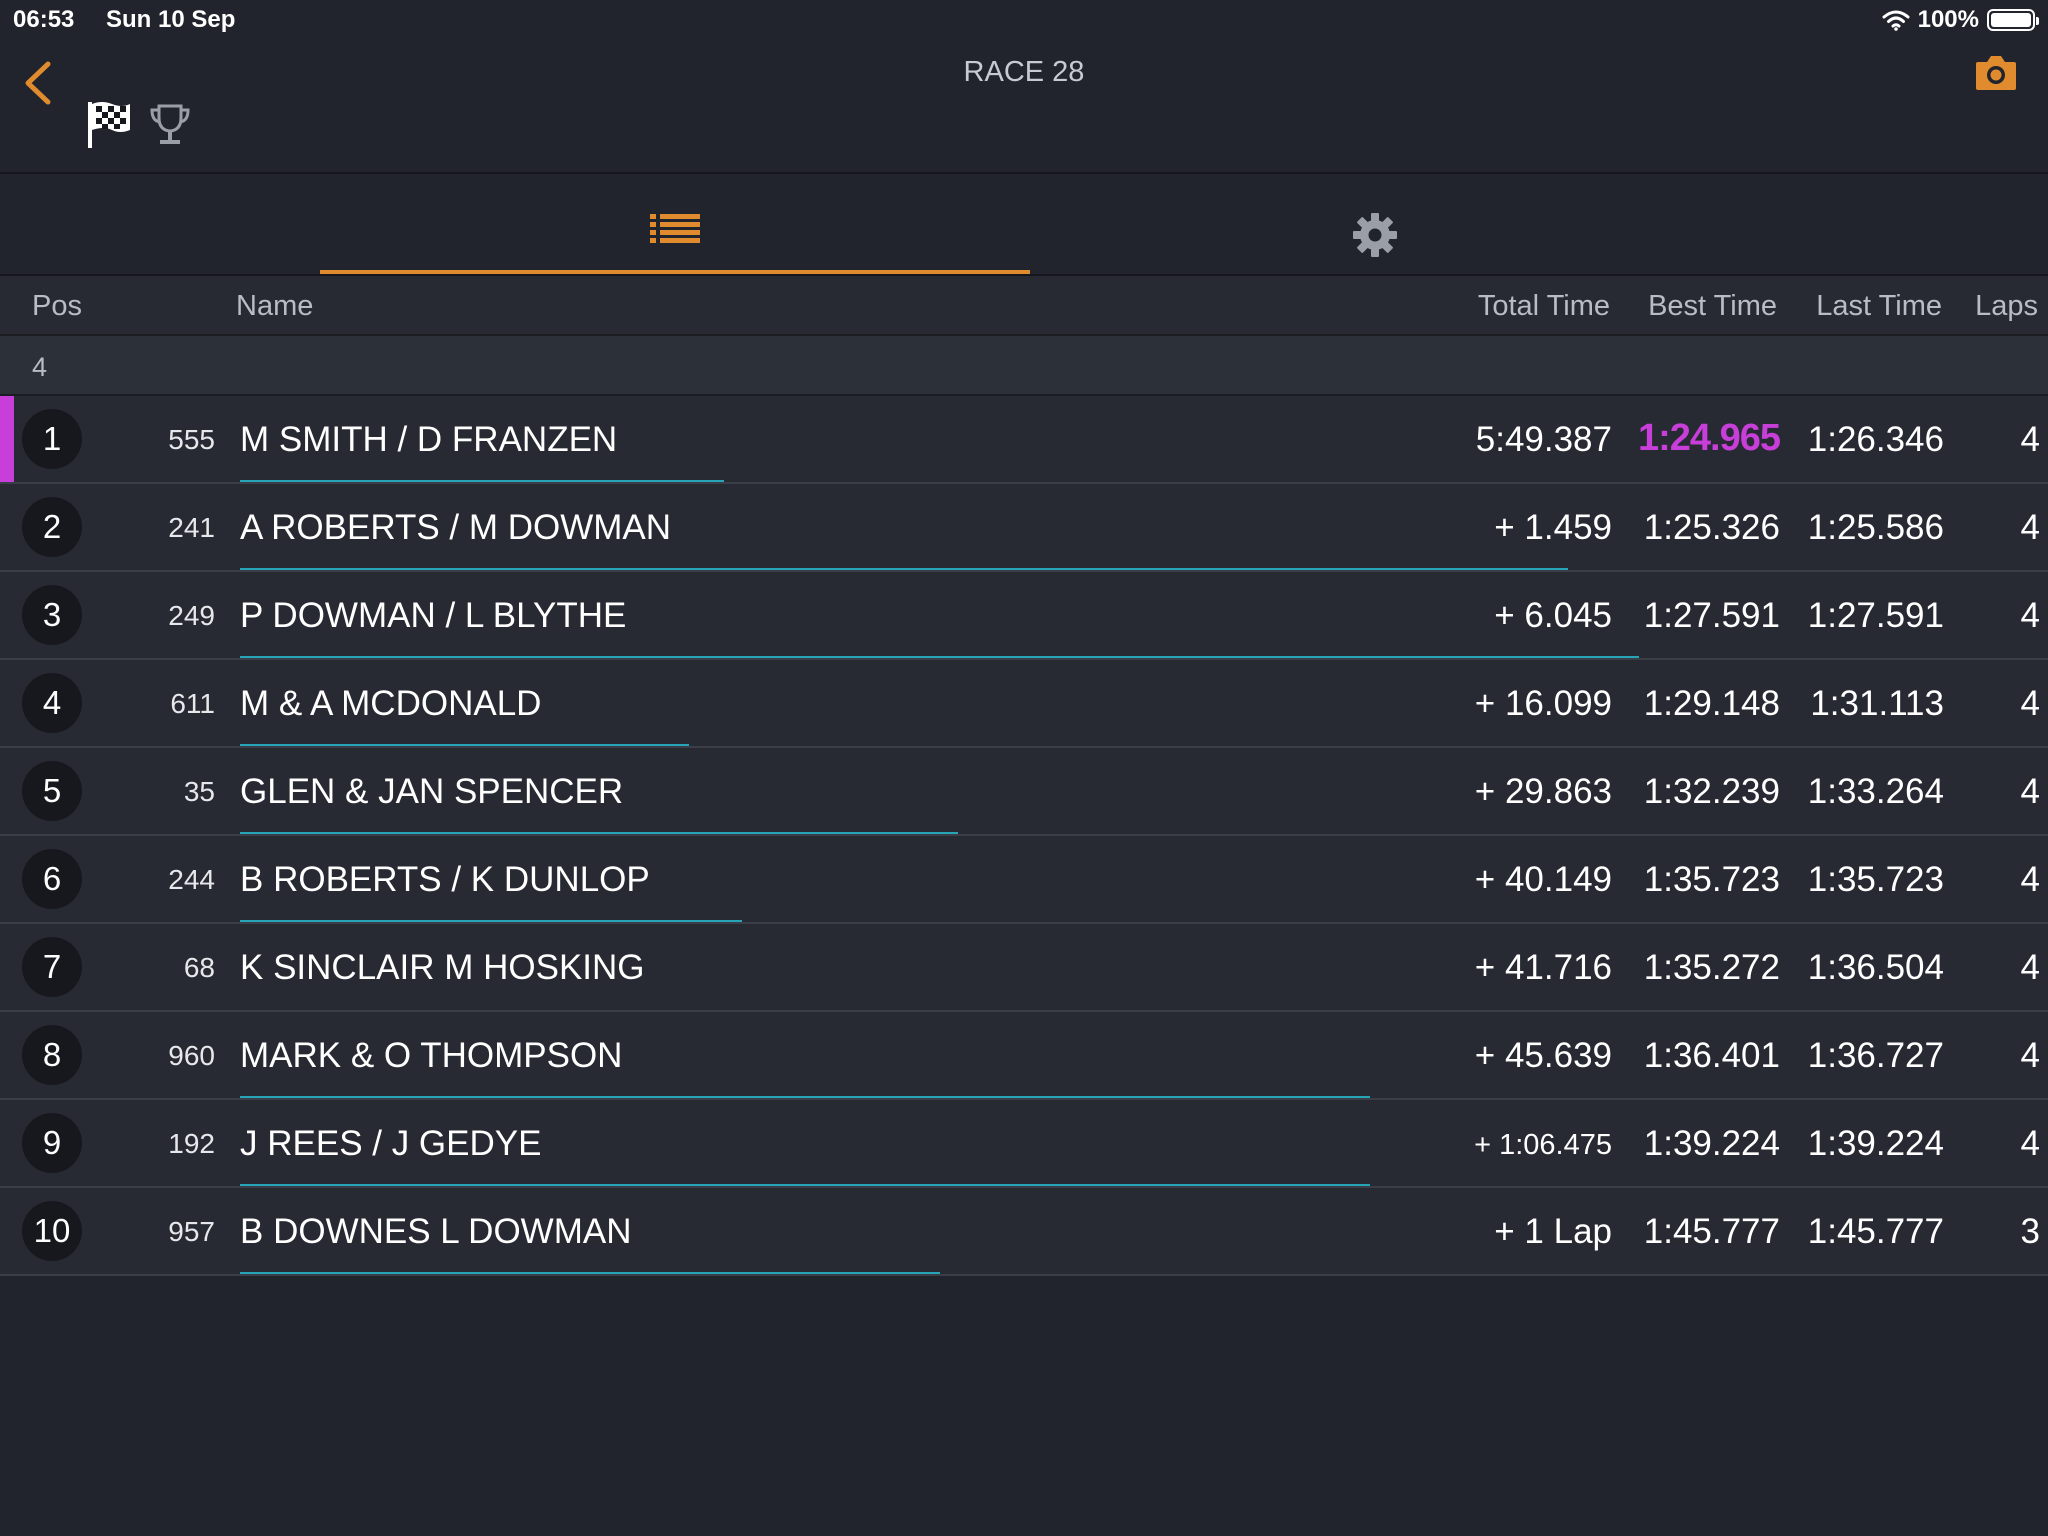 This screenshot has width=2048, height=1536. Describe the element at coordinates (391, 1143) in the screenshot. I see `driver-name: J REES / J GEDYE` at that location.